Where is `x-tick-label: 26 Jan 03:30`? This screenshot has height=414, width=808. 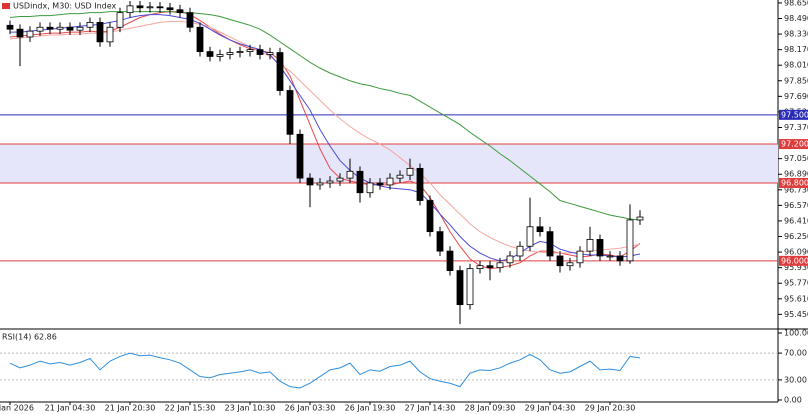
x-tick-label: 26 Jan 03:30 is located at coordinates (310, 408).